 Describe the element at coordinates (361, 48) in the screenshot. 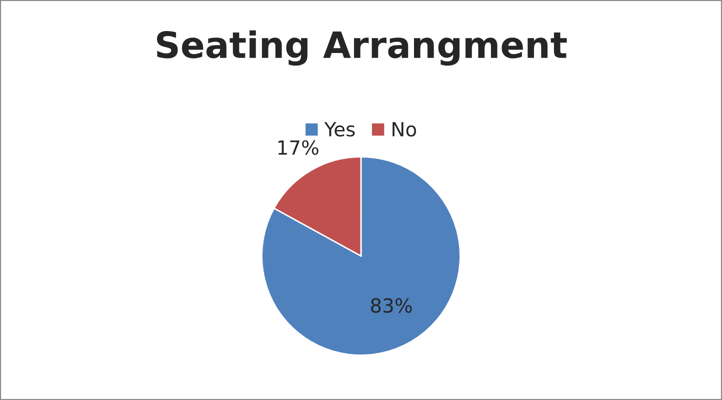

I see `chart-title: Seating Arrangment` at that location.